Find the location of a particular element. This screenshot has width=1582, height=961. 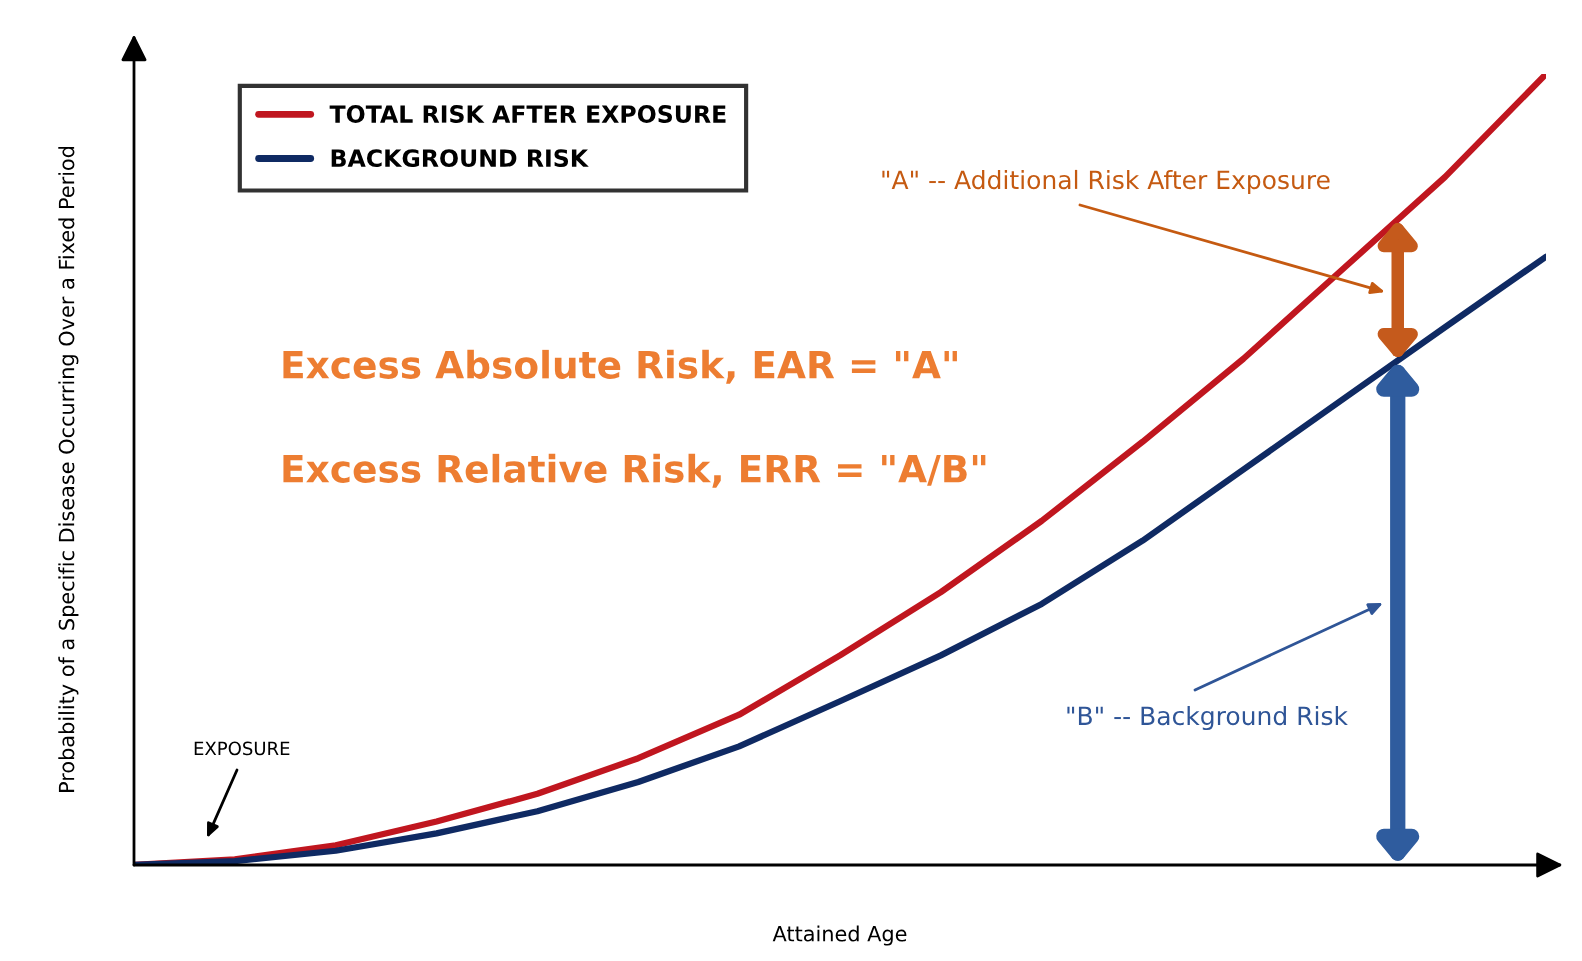

annotation: "A" -- Additional Risk After Exposure is located at coordinates (1106, 182).